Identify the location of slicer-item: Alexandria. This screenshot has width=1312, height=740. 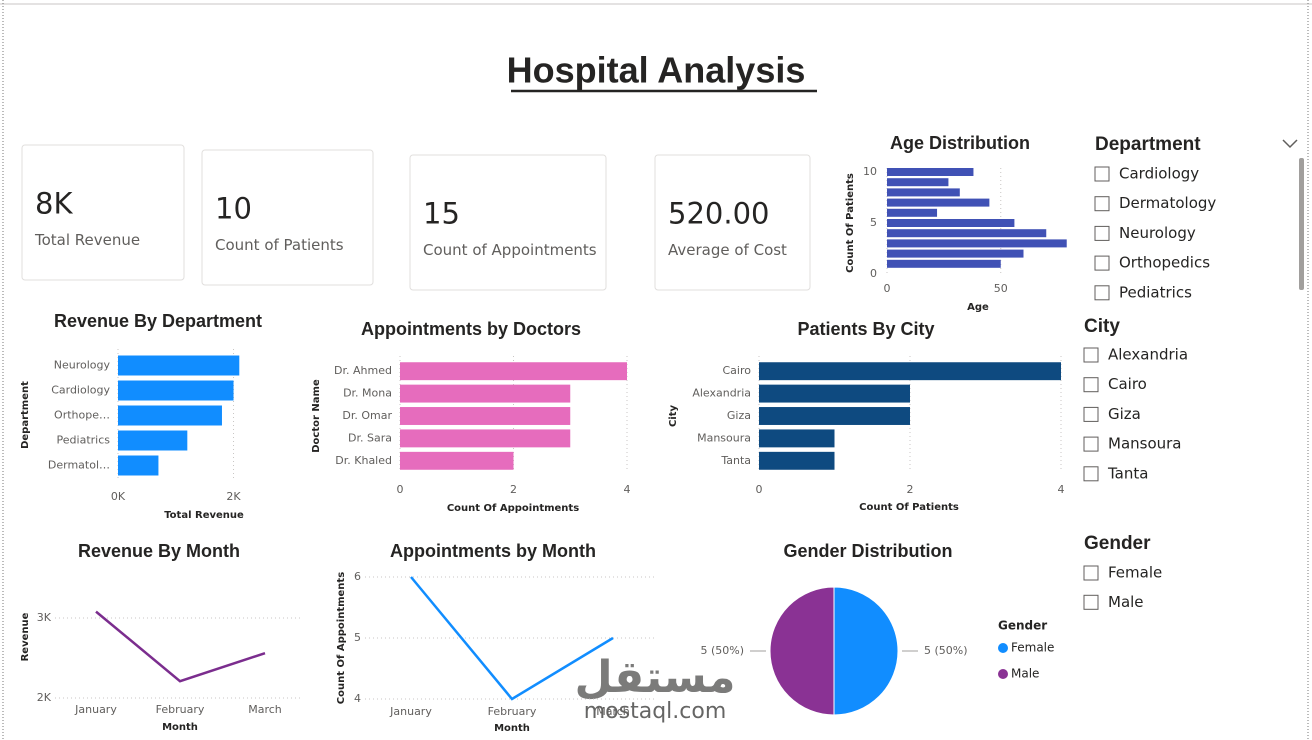
(1148, 355).